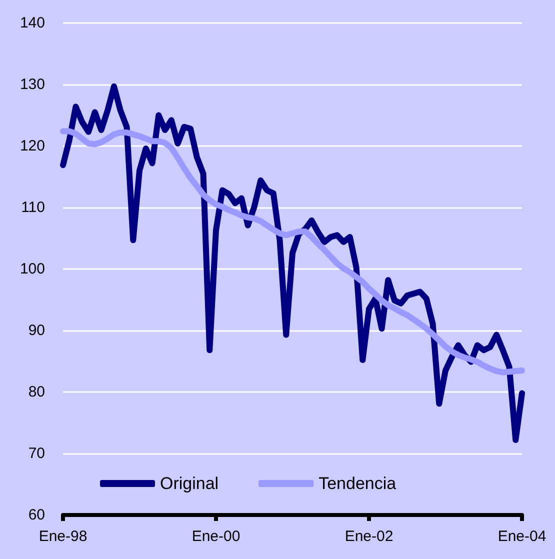 The image size is (555, 559). What do you see at coordinates (36, 392) in the screenshot?
I see `y-tick-label: 80` at bounding box center [36, 392].